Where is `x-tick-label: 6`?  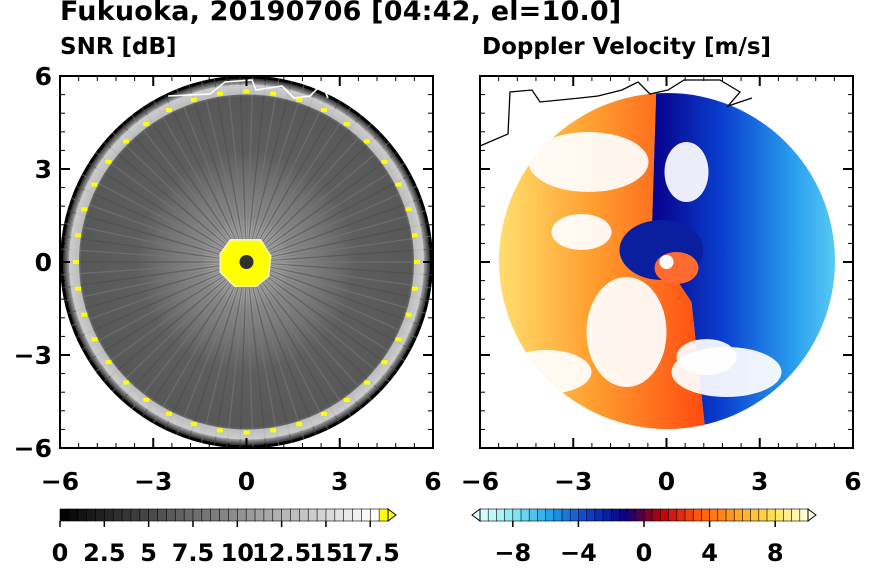 x-tick-label: 6 is located at coordinates (432, 481).